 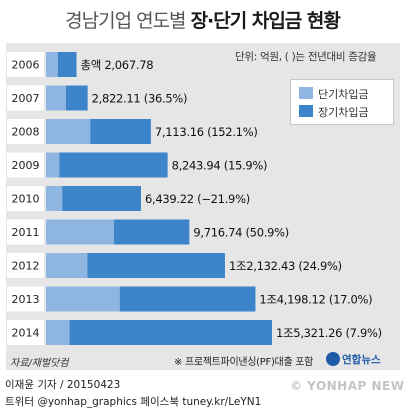 I want to click on bar-short-term-2013, so click(x=83, y=299).